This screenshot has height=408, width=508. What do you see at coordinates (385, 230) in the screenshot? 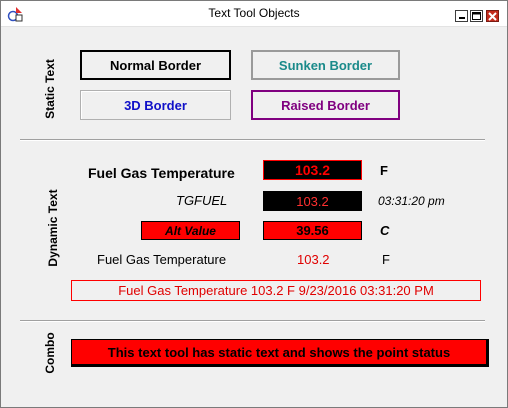
I see `alt-value-unit: C` at bounding box center [385, 230].